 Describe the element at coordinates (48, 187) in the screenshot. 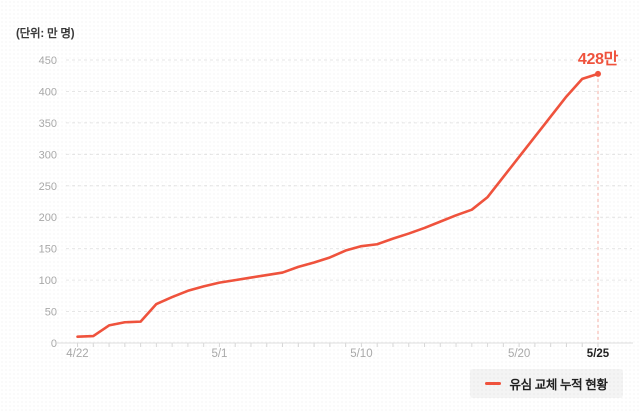

I see `y-axis-label: 250` at that location.